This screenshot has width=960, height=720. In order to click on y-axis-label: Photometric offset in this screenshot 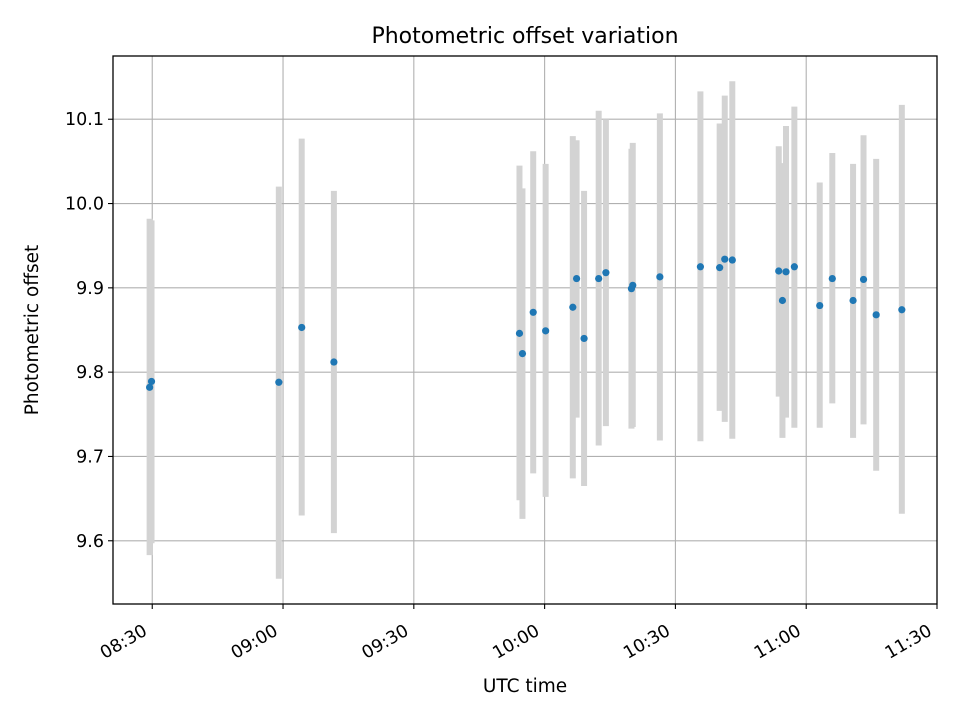, I will do `click(32, 330)`.